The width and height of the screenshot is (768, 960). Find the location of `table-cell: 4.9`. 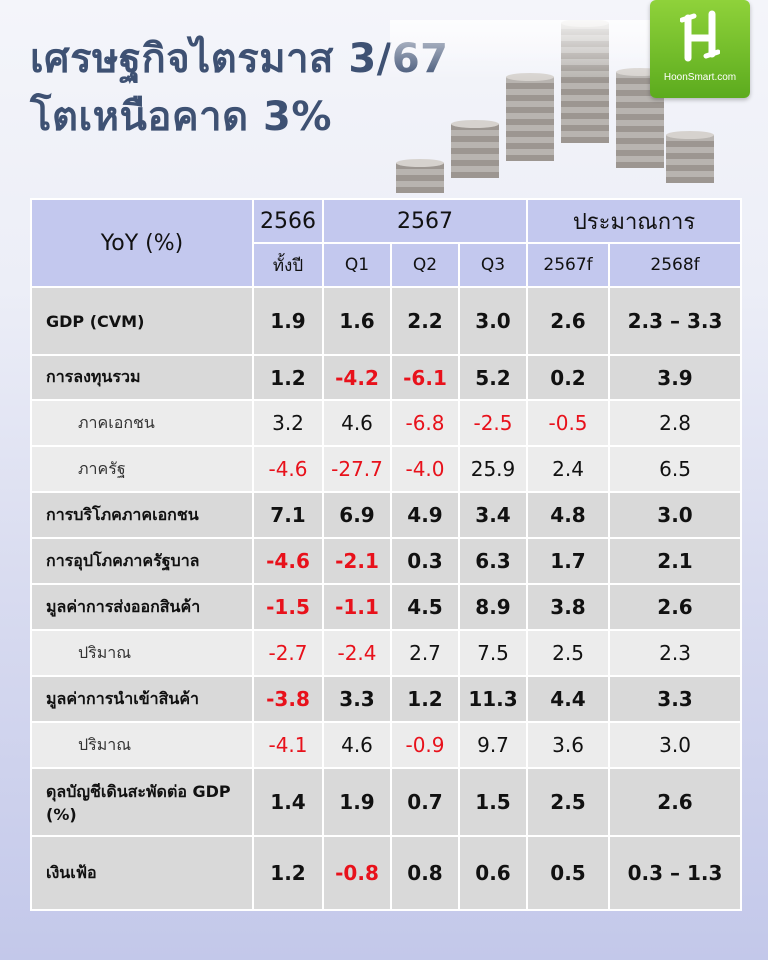

table-cell: 4.9 is located at coordinates (425, 515).